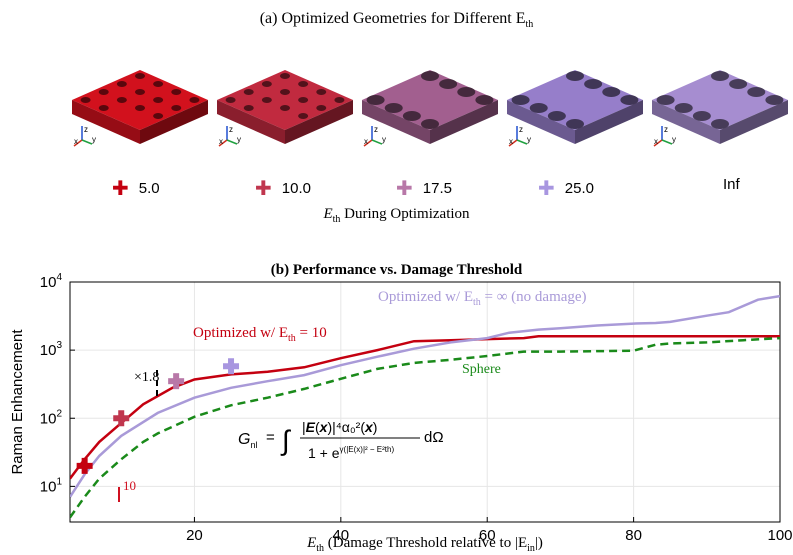 This screenshot has width=793, height=555. I want to click on panel-b-title: (b) Performance vs. Damage Threshold, so click(396, 270).